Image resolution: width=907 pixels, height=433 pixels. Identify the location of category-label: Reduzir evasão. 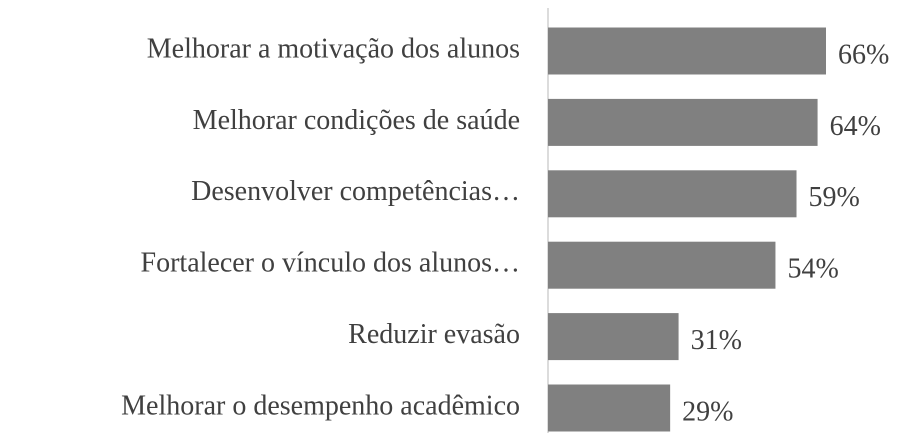
(434, 334).